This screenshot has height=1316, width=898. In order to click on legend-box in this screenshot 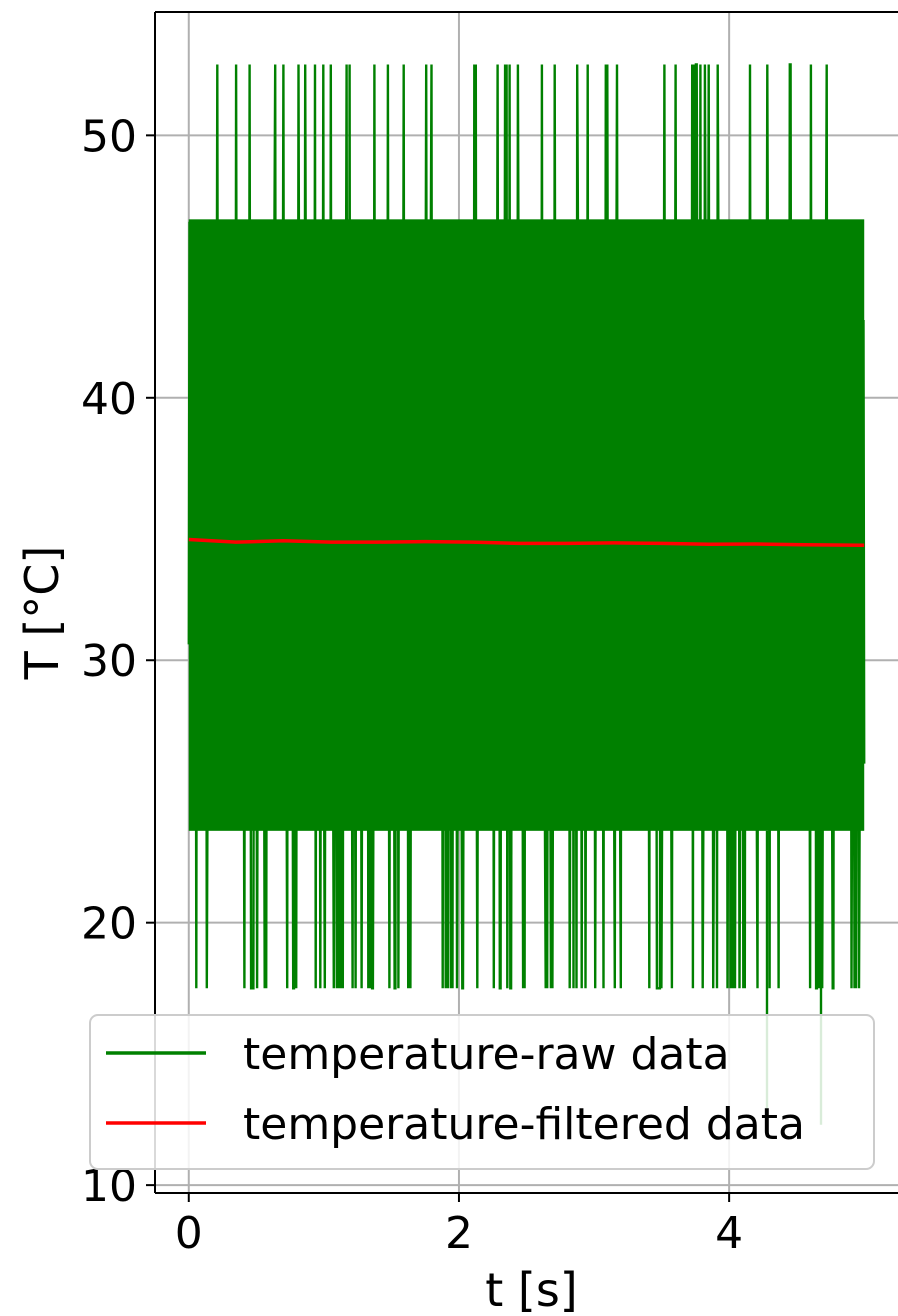, I will do `click(482, 1092)`.